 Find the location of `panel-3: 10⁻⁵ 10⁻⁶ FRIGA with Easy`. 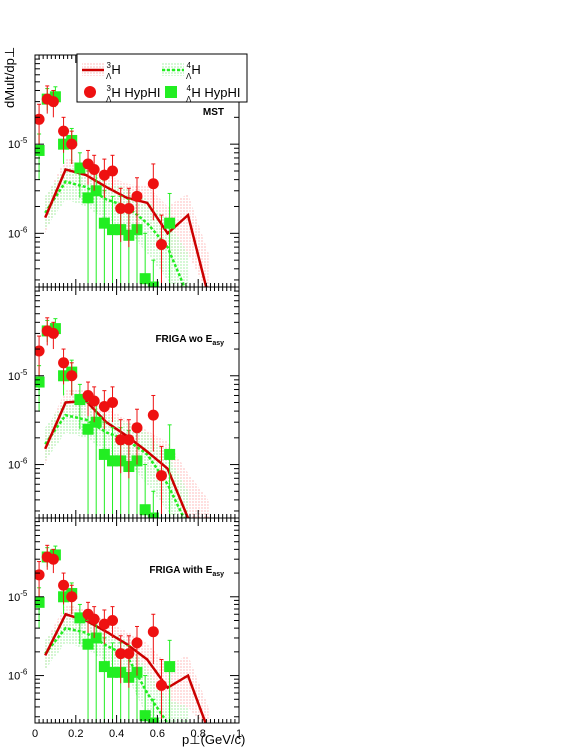

panel-3: 10⁻⁵ 10⁻⁶ FRIGA with Easy is located at coordinates (124, 620).